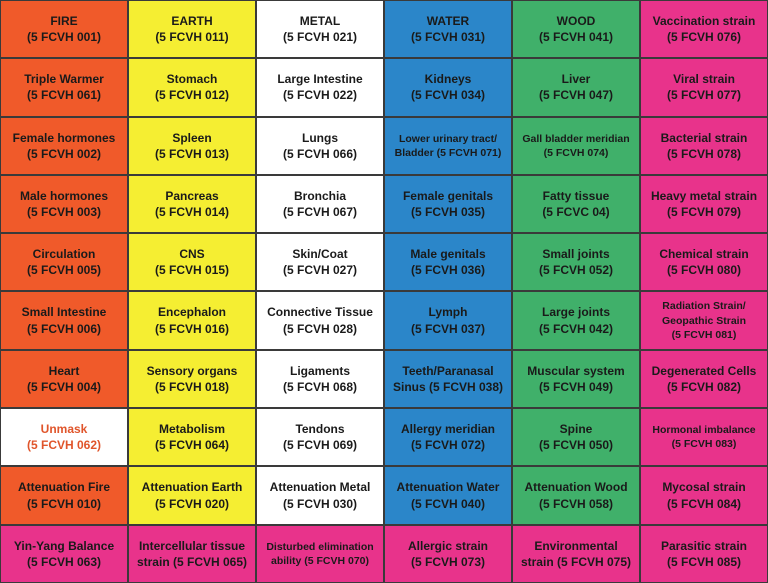  I want to click on chart-cell: Teeth/Paranasal Sinus (5 FCVH 038), so click(448, 379).